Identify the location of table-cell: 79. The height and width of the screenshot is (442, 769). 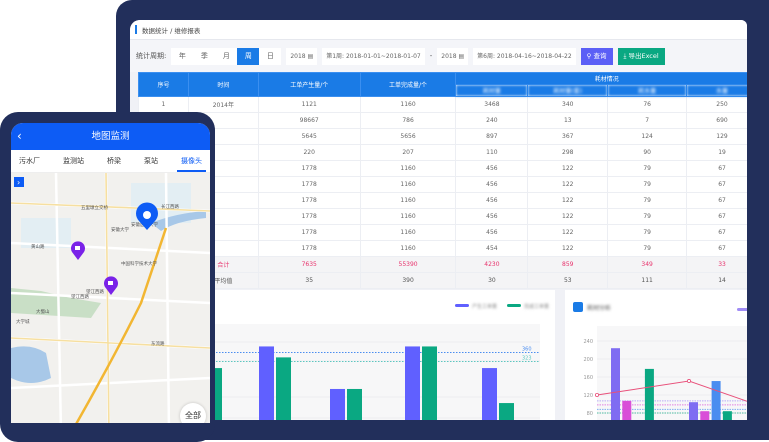
(647, 184).